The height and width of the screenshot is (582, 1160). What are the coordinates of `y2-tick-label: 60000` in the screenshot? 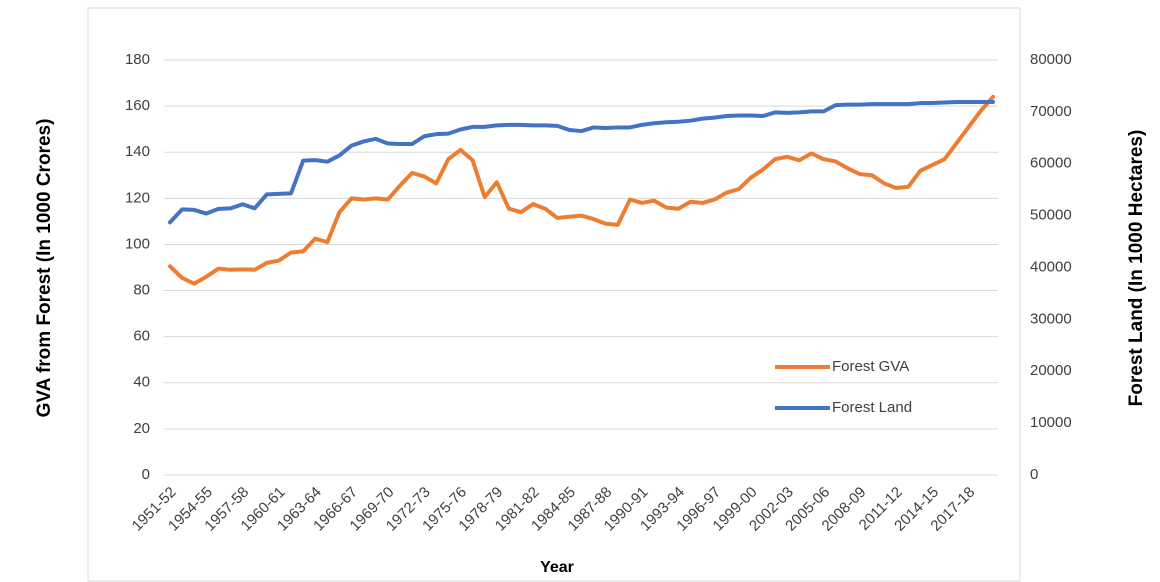 It's located at (1051, 163).